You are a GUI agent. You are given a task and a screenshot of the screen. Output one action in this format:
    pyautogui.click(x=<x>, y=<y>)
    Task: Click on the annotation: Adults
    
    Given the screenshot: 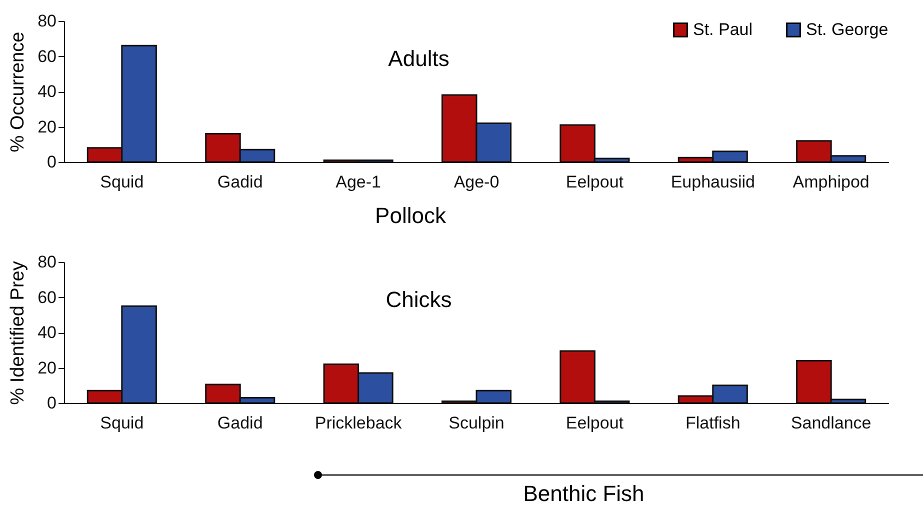 What is the action you would take?
    pyautogui.click(x=419, y=58)
    